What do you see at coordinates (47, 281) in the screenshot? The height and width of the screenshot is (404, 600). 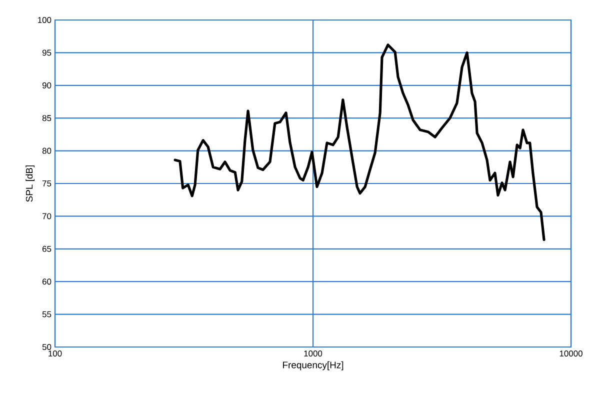 I see `y-tick-label: 60` at bounding box center [47, 281].